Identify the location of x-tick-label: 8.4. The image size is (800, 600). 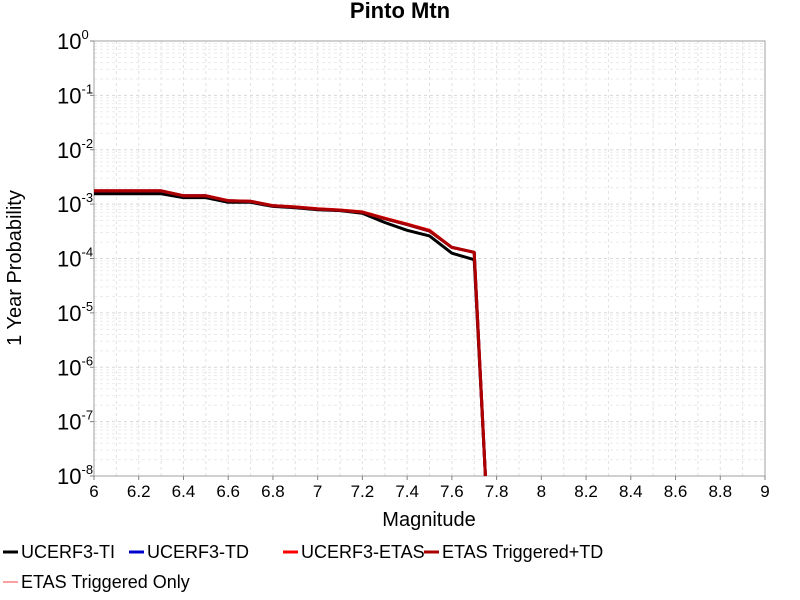
(631, 491).